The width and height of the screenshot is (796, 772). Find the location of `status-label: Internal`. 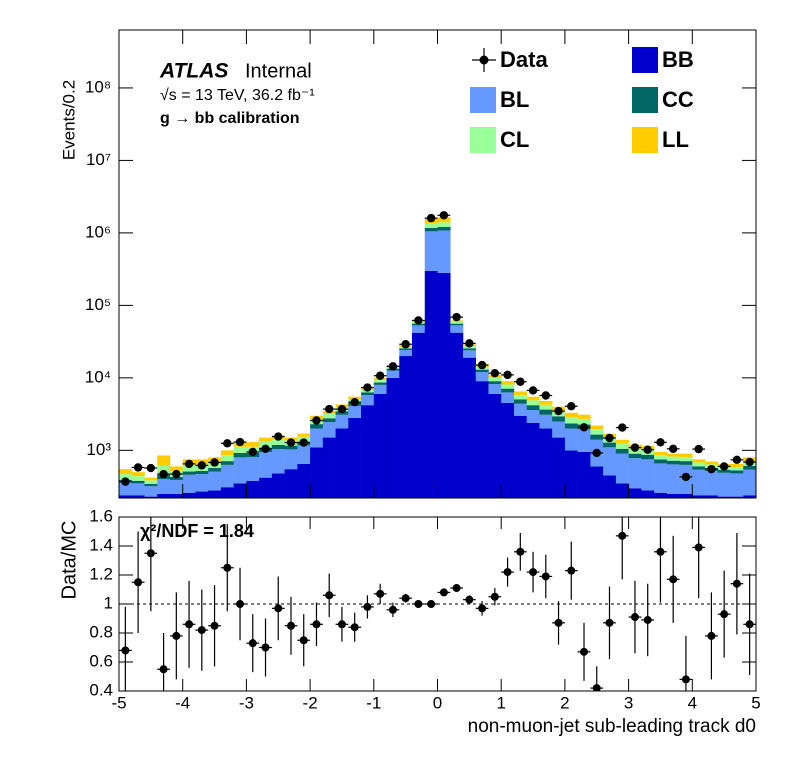

status-label: Internal is located at coordinates (278, 71).